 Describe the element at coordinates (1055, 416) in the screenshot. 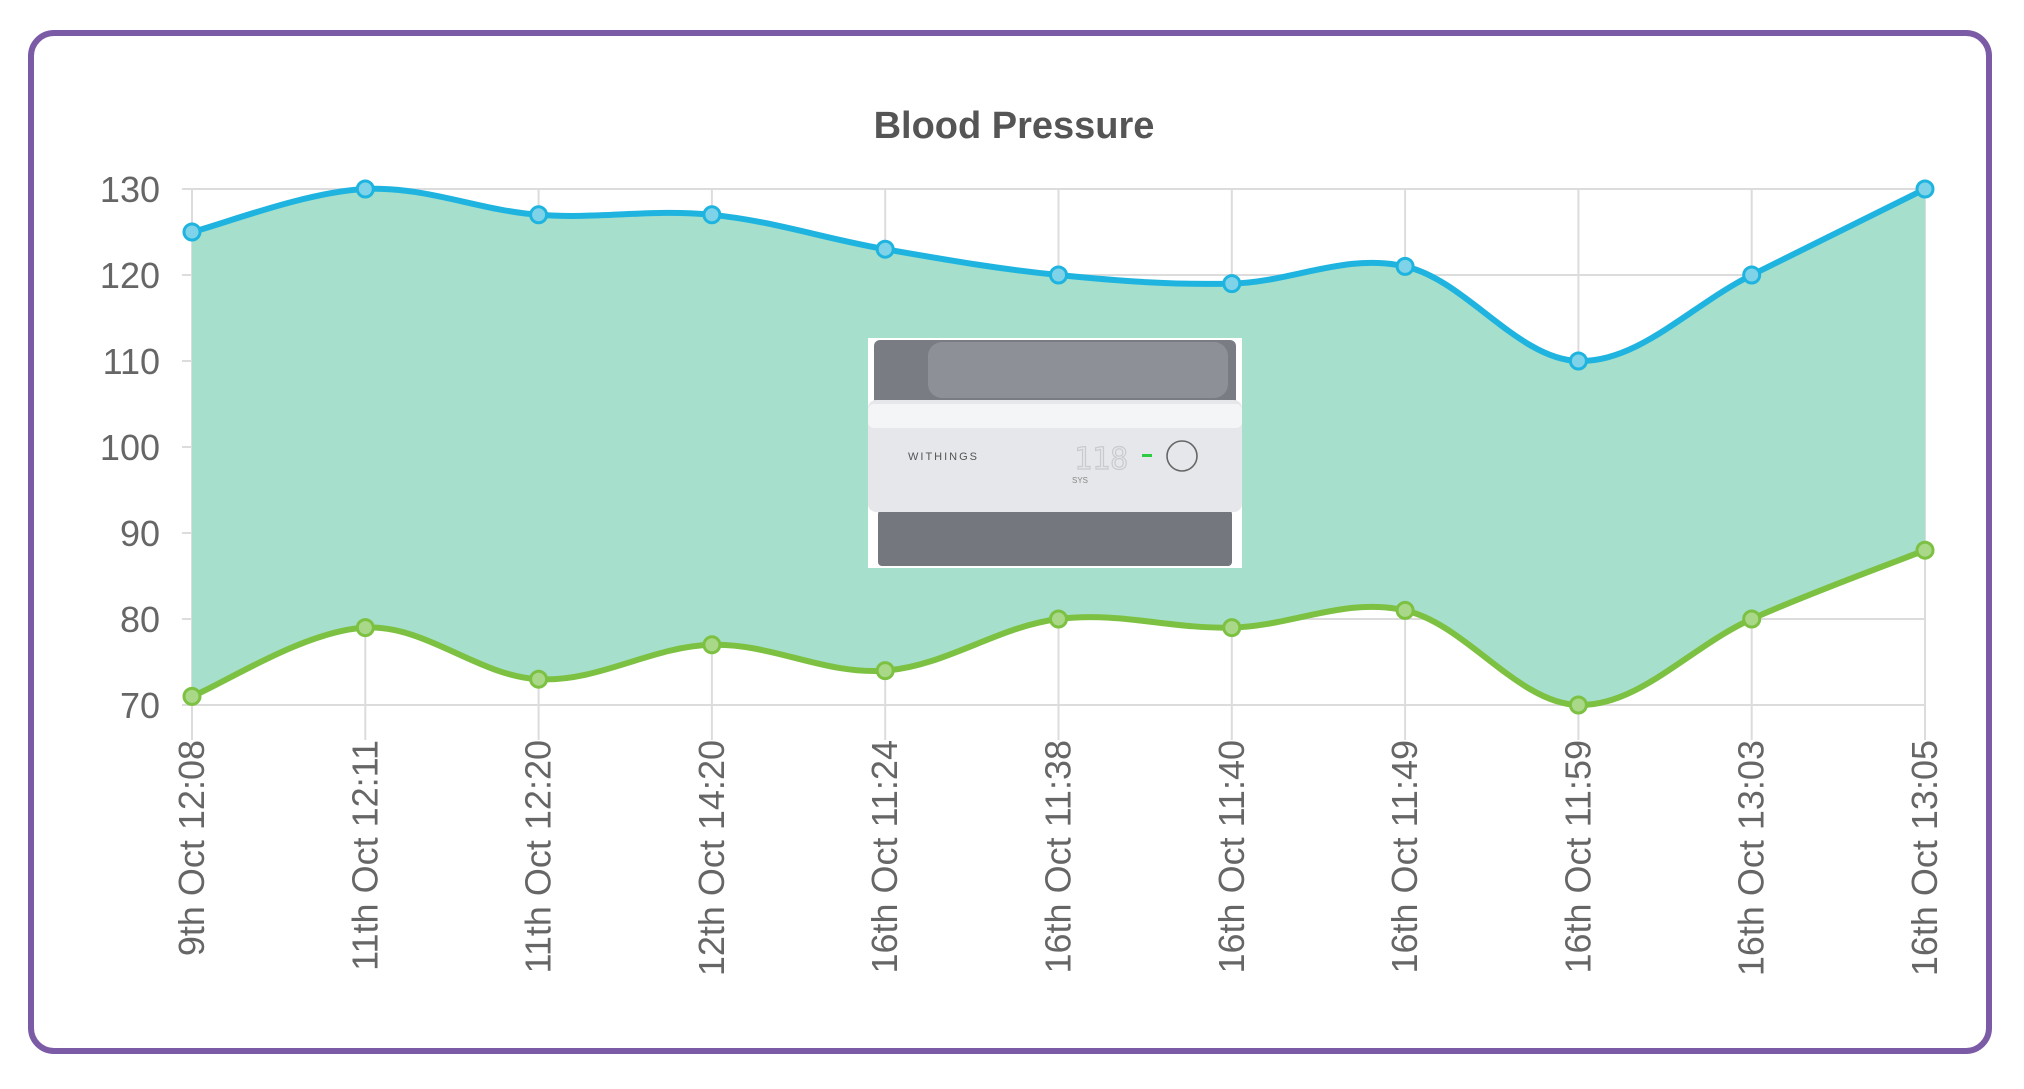

I see `device-body-highlight` at that location.